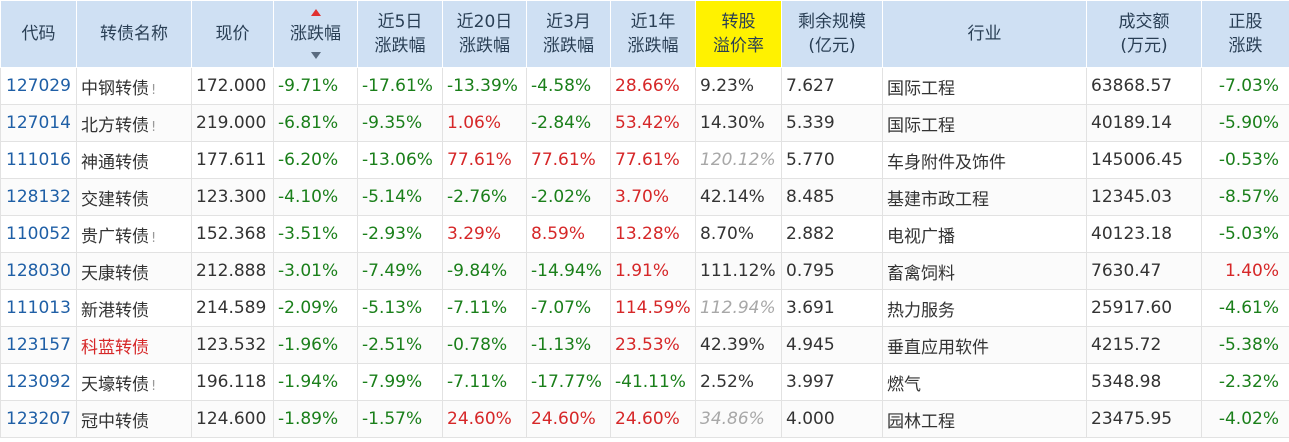 The height and width of the screenshot is (442, 1289). I want to click on change-1y-cell: 1.91%, so click(653, 271).